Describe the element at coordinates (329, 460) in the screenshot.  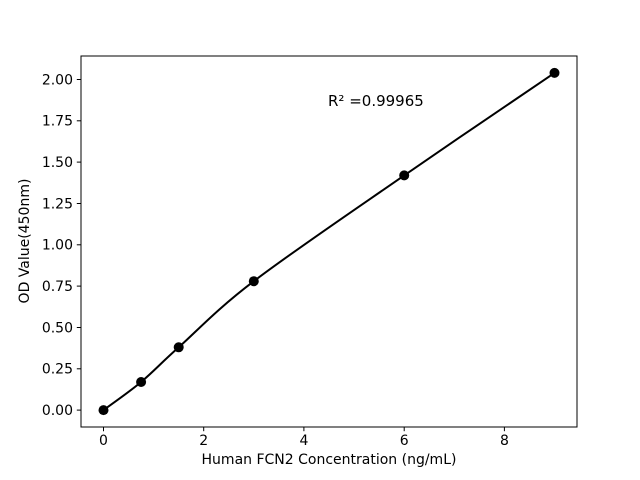
I see `x-axis-label: Human FCN2 Concentration (ng/mL)` at that location.